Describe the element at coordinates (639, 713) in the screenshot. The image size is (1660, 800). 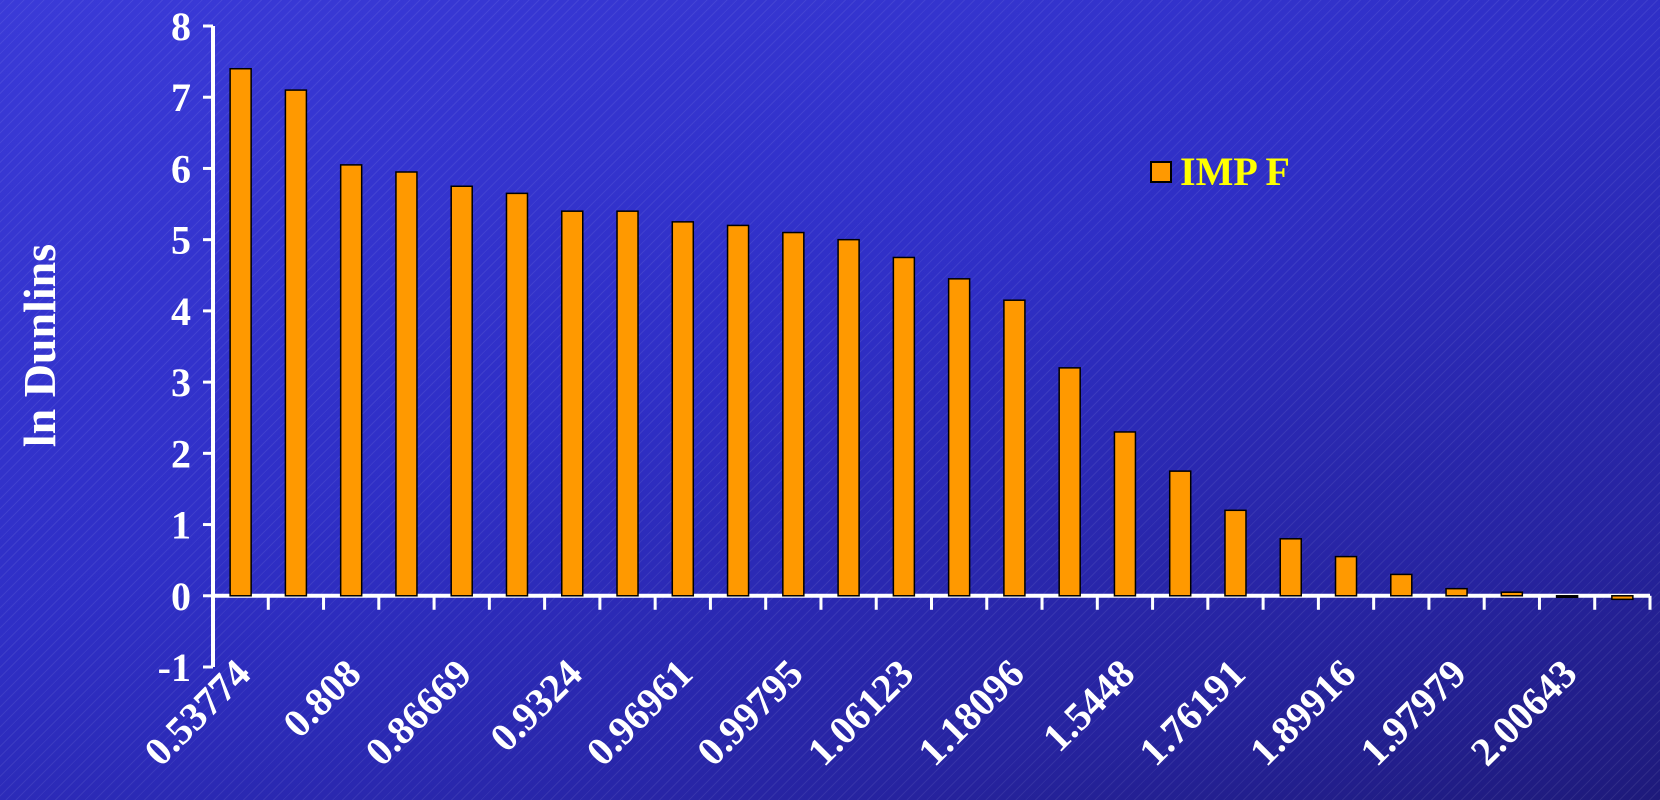
I see `x-tick-label: 0.96961` at that location.